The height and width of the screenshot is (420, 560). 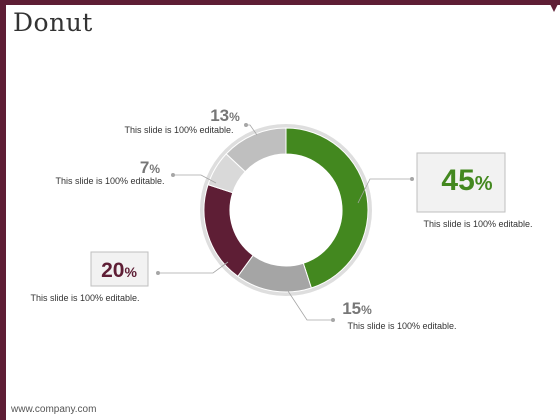 I want to click on percent-label-15: 15%, so click(x=357, y=308).